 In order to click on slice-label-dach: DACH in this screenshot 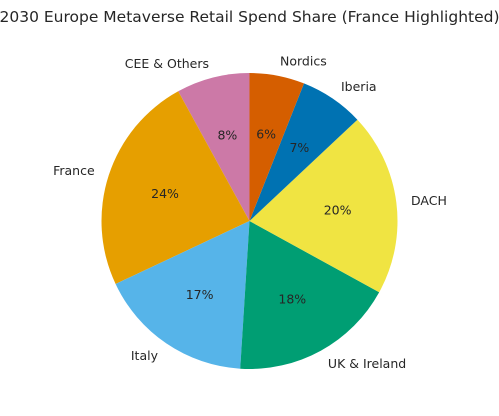, I will do `click(429, 200)`.